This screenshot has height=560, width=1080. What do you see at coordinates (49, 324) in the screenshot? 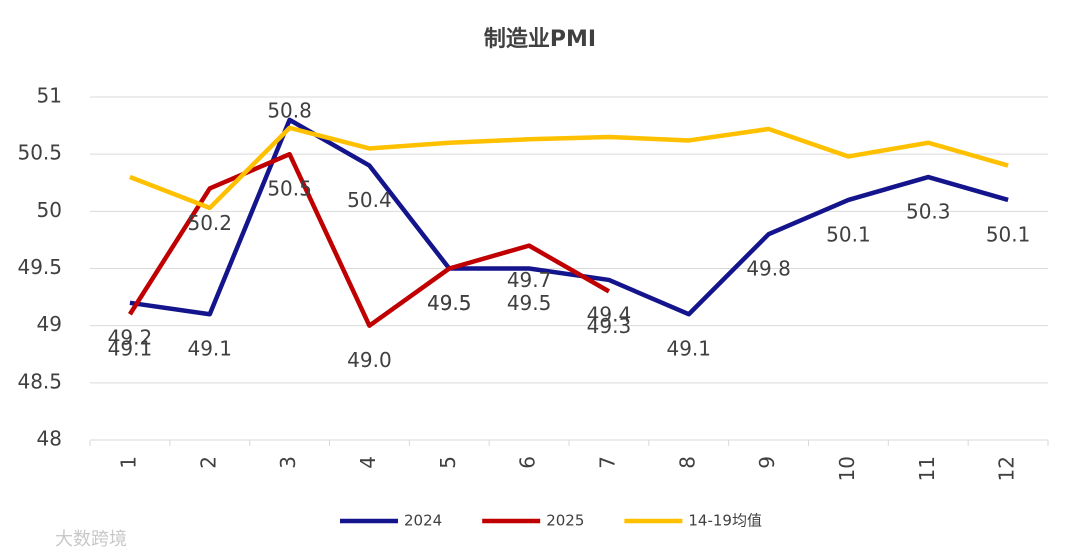
I see `y-tick-label: 49` at bounding box center [49, 324].